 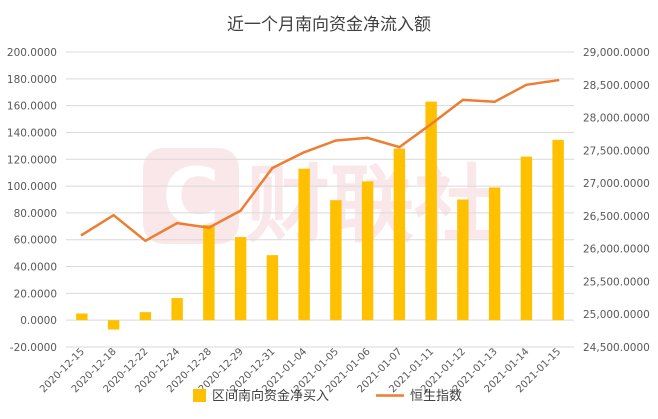 I want to click on watermark-logo: C财联社, so click(x=320, y=201).